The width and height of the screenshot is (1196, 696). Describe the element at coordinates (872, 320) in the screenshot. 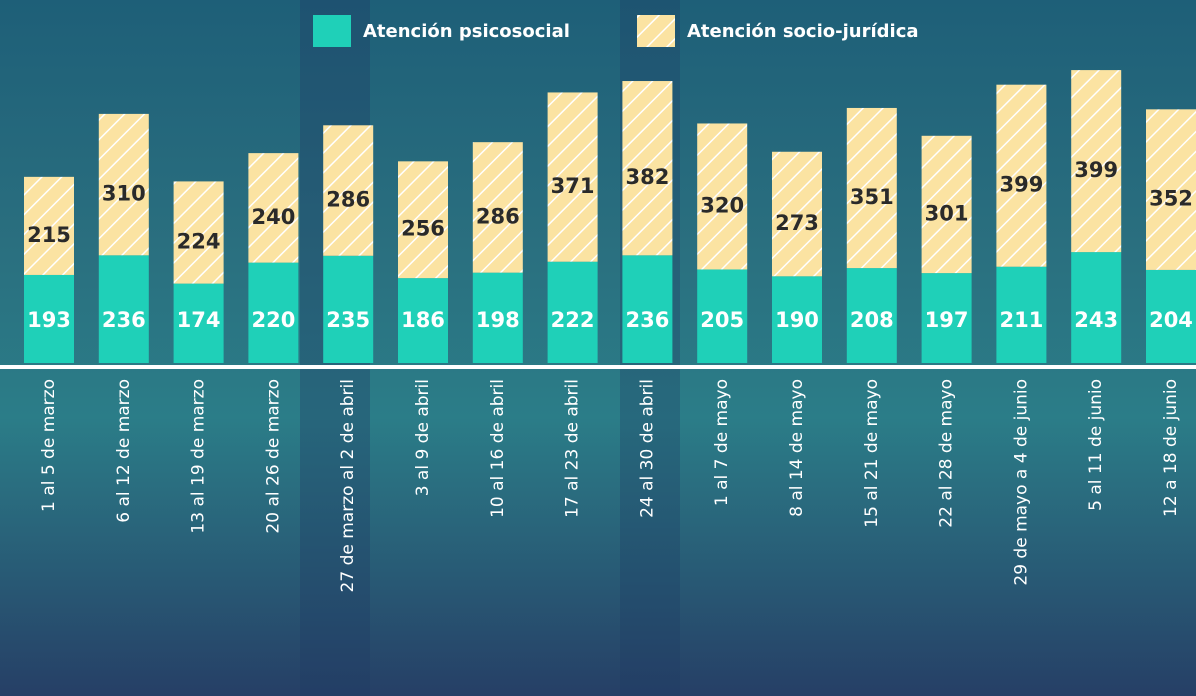

I see `value-label: 208` at that location.